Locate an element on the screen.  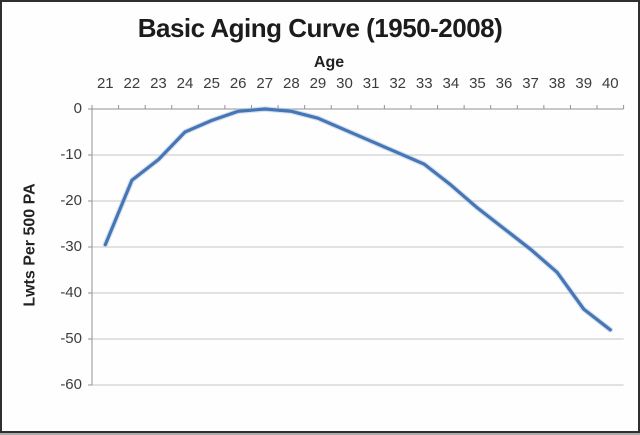
y-tick-label-0: 0 is located at coordinates (77, 108).